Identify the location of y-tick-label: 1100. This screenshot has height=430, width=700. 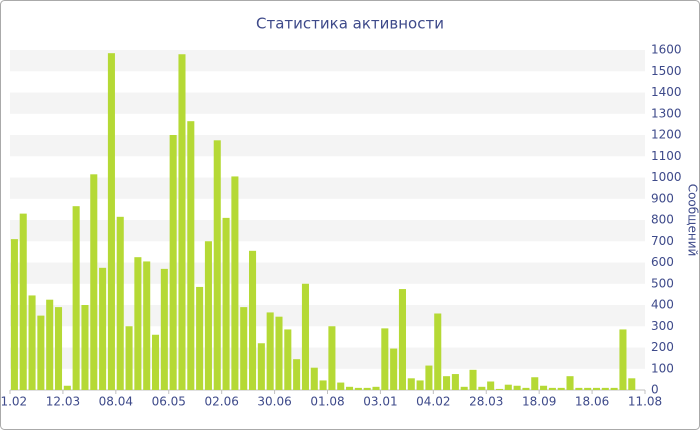
(666, 156).